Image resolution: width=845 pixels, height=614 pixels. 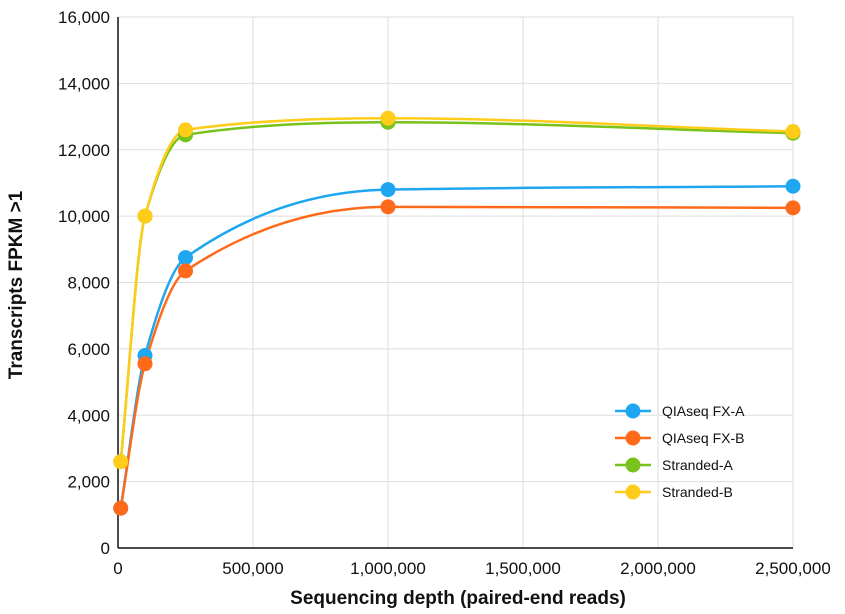 I want to click on y-tick-label: 10,000, so click(x=84, y=216).